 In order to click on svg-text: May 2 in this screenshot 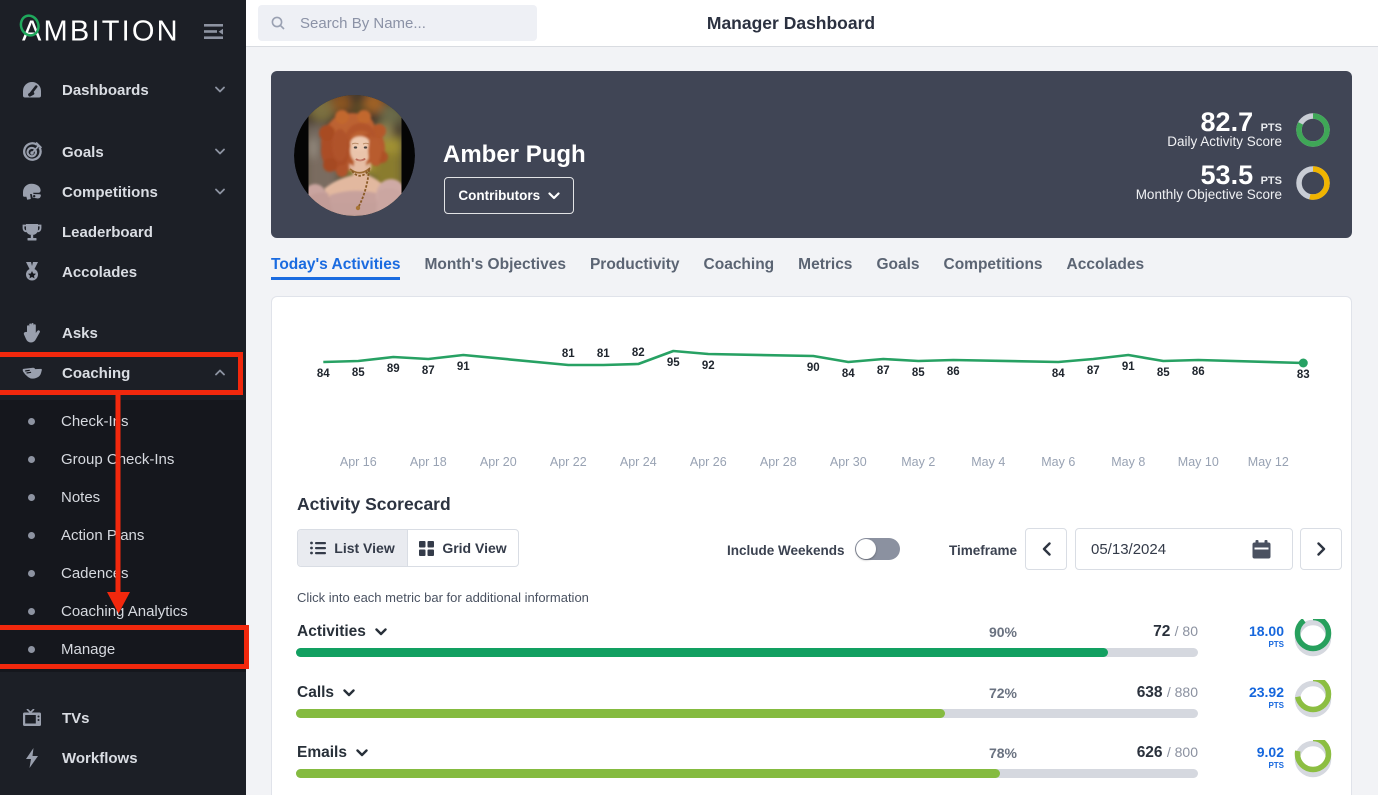, I will do `click(918, 462)`.